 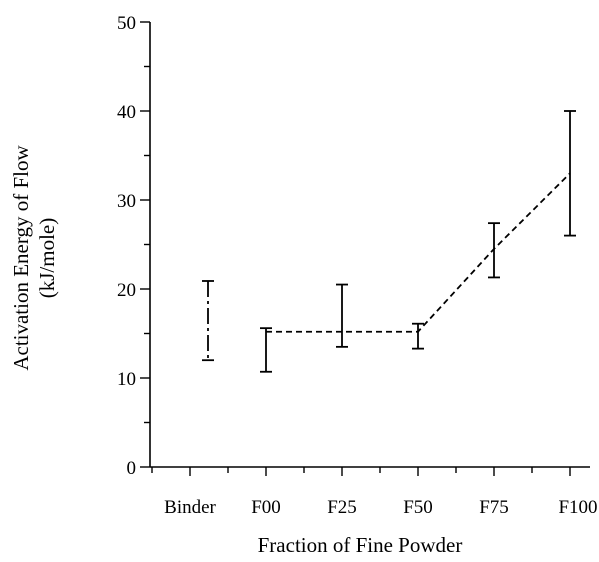 I want to click on x-tick-label: F75, so click(x=494, y=507).